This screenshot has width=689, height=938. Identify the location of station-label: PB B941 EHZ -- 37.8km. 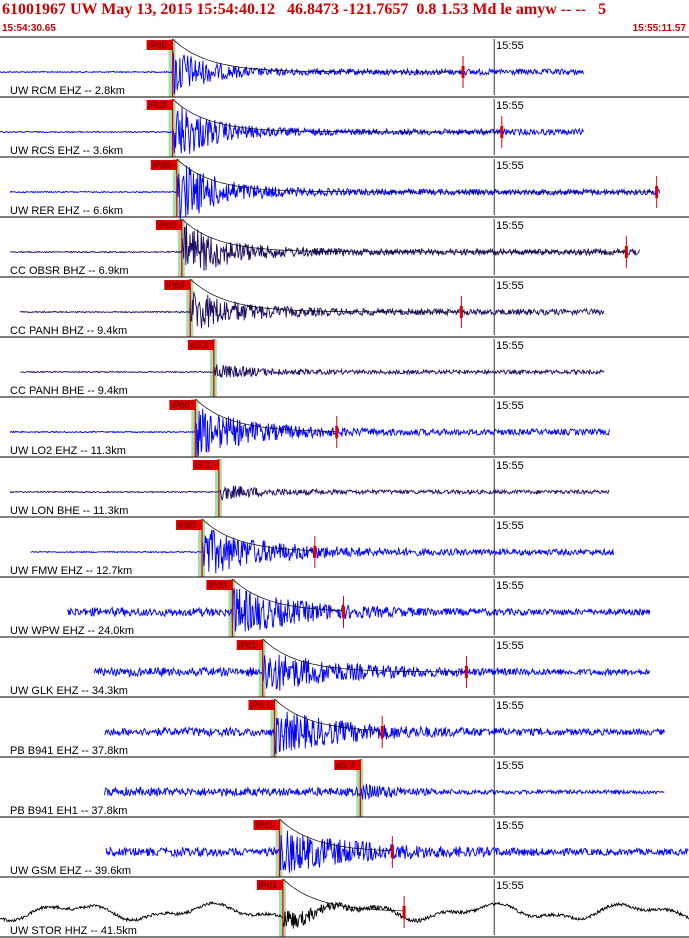
(69, 751).